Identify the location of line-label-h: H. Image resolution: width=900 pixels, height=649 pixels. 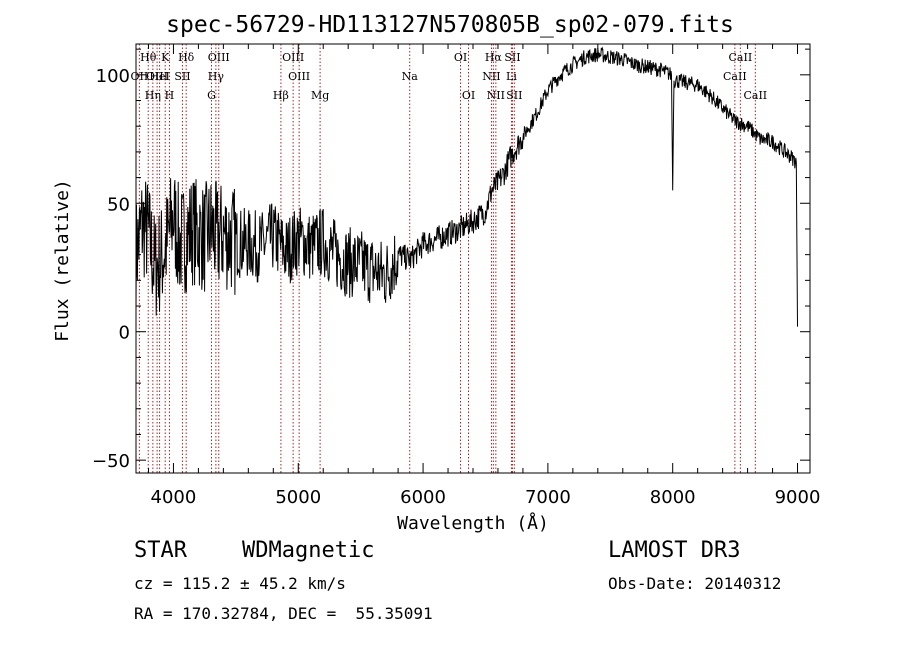
(170, 95).